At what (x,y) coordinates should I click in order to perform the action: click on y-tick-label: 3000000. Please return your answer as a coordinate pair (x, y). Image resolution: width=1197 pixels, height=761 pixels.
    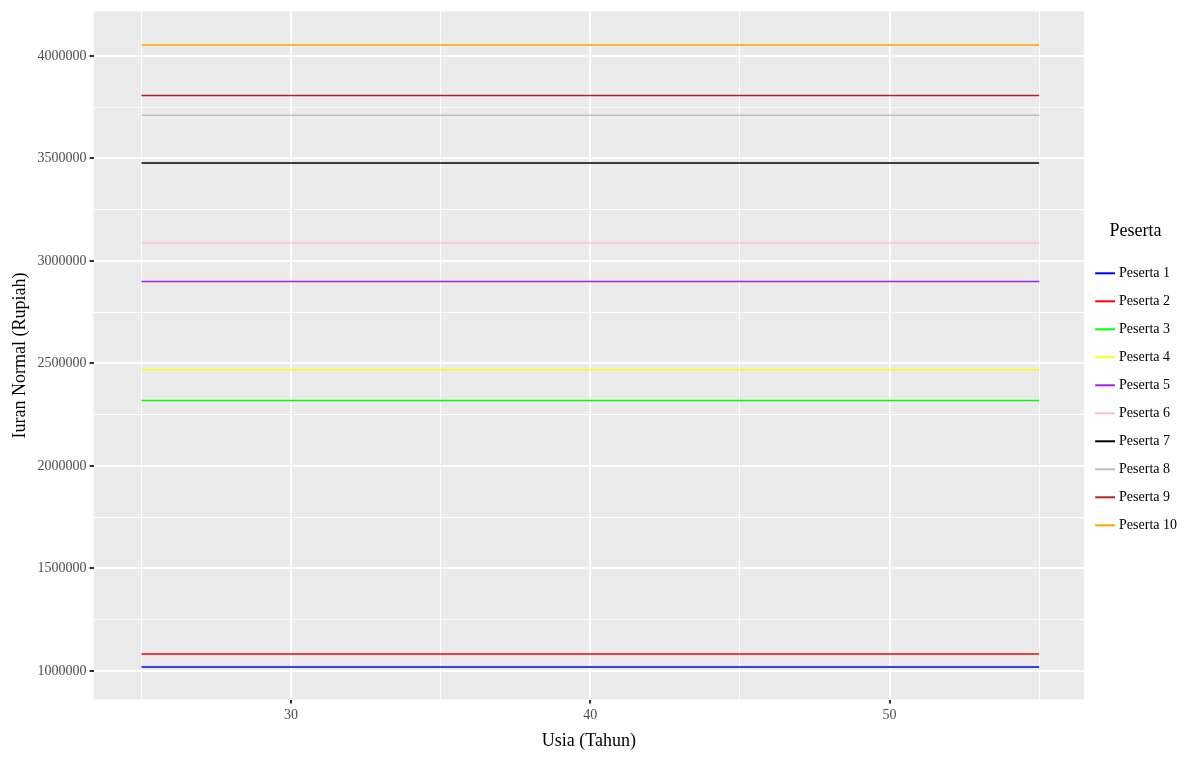
    Looking at the image, I should click on (62, 260).